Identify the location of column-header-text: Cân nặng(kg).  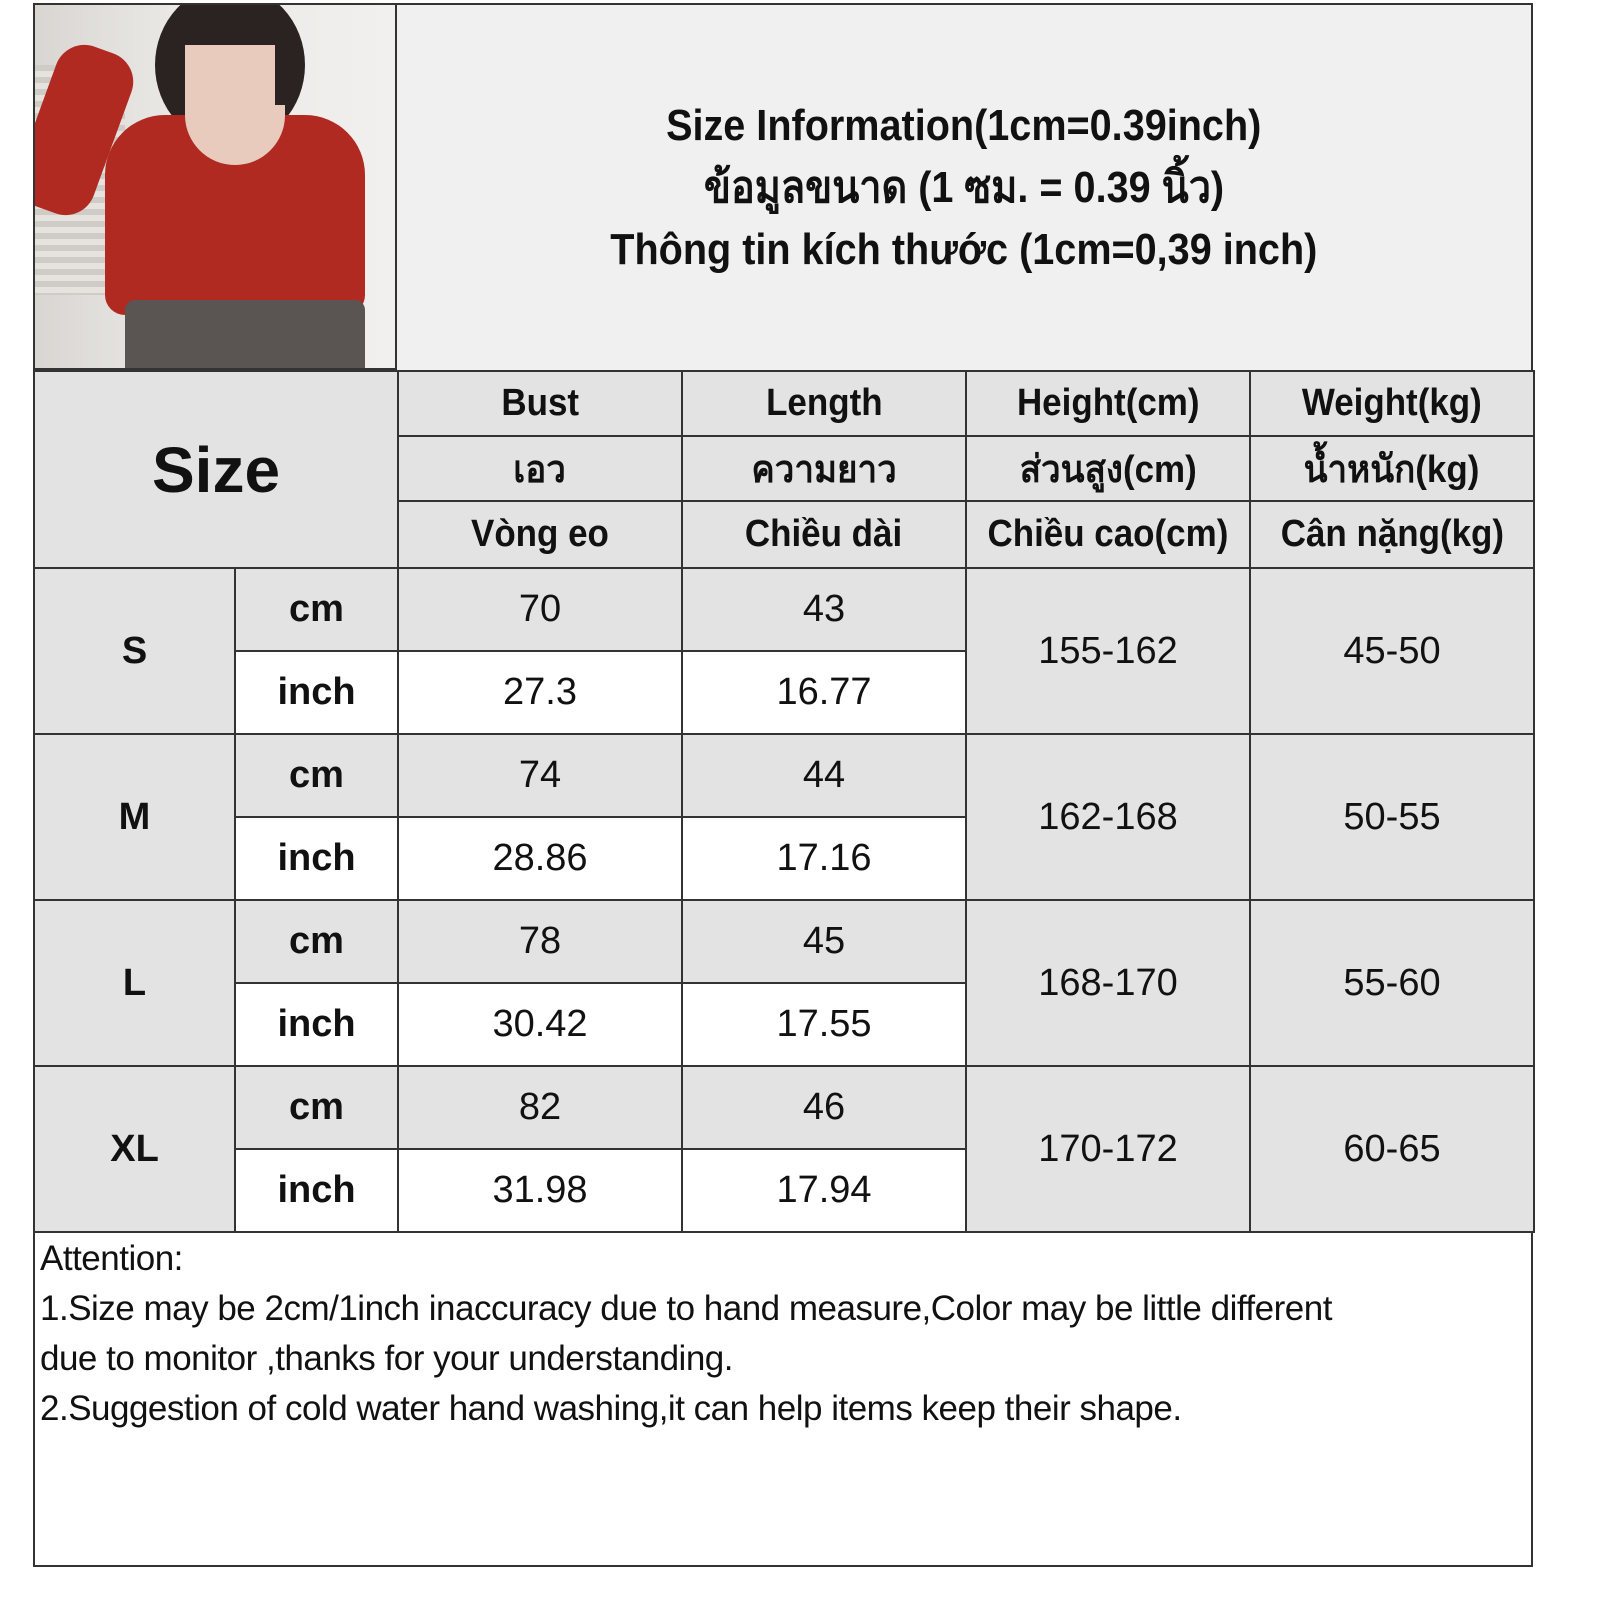
(1392, 534).